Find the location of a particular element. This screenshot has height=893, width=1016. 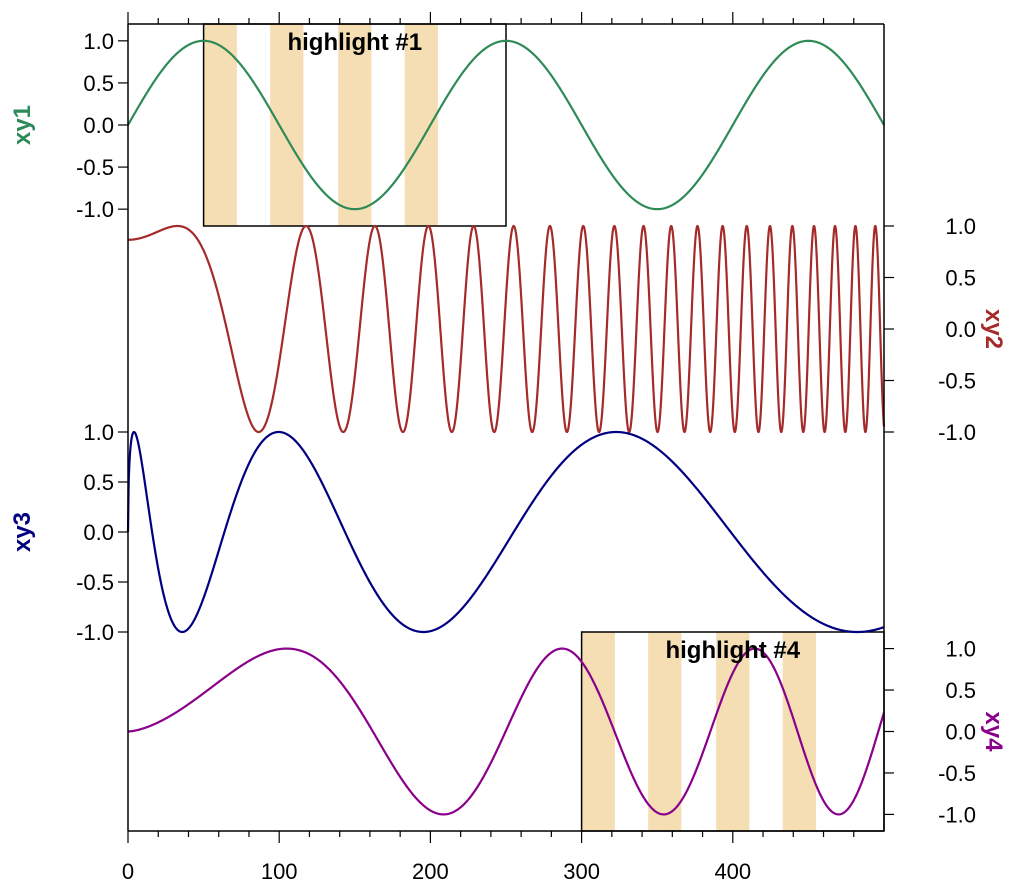

y-tick-label-xy3-2: 0.5 is located at coordinates (98, 482).